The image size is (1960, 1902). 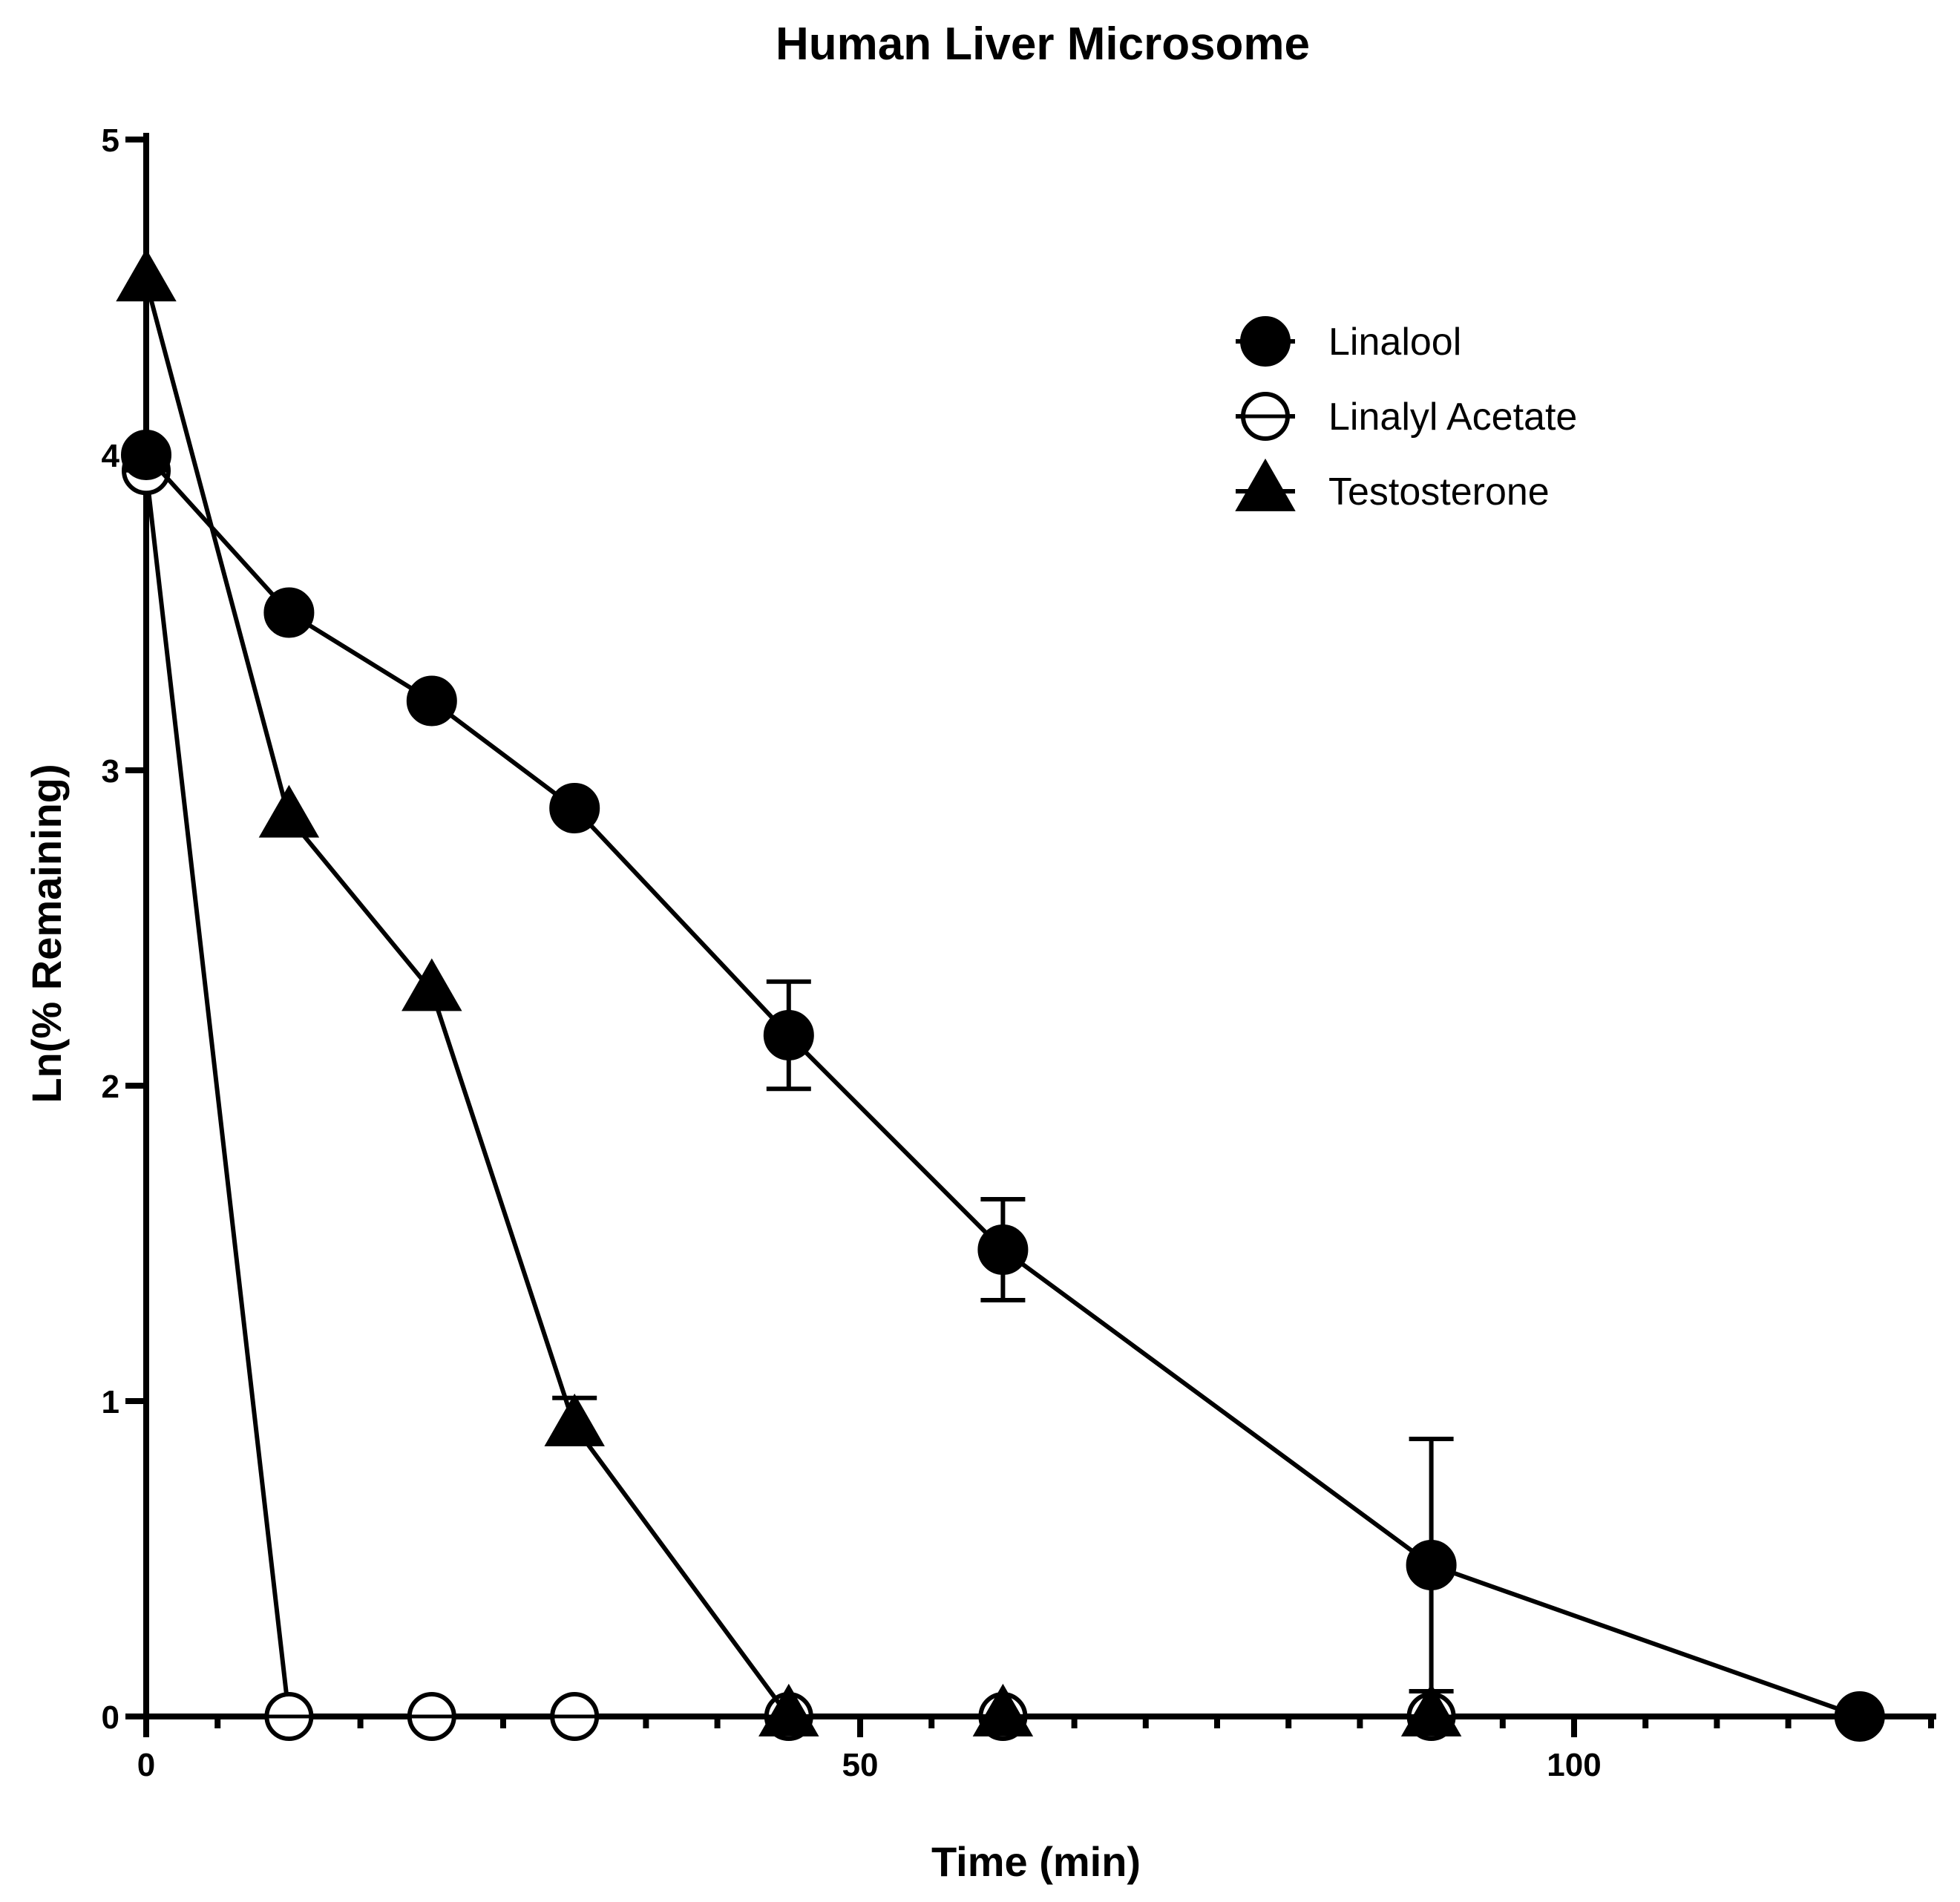 What do you see at coordinates (1574, 1765) in the screenshot?
I see `x-tick-label: 100` at bounding box center [1574, 1765].